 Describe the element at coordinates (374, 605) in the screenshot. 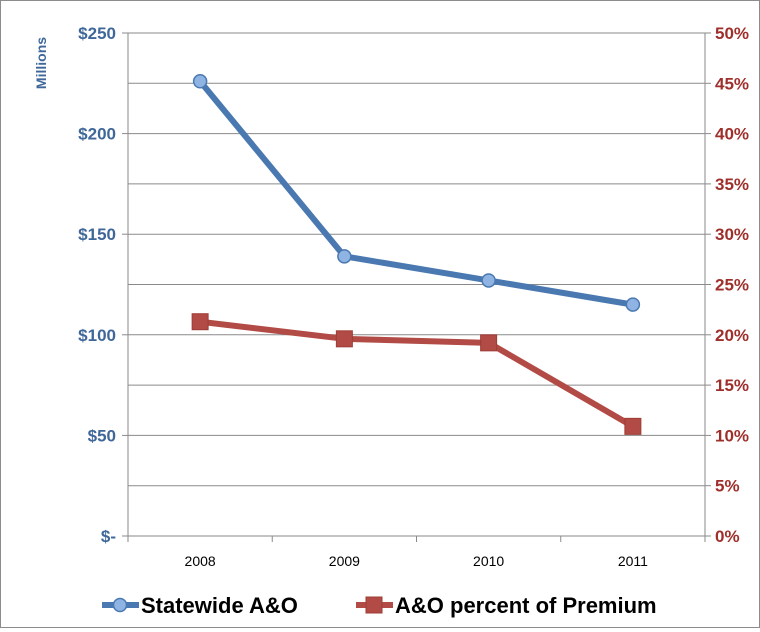

I see `legend-marker-square` at that location.